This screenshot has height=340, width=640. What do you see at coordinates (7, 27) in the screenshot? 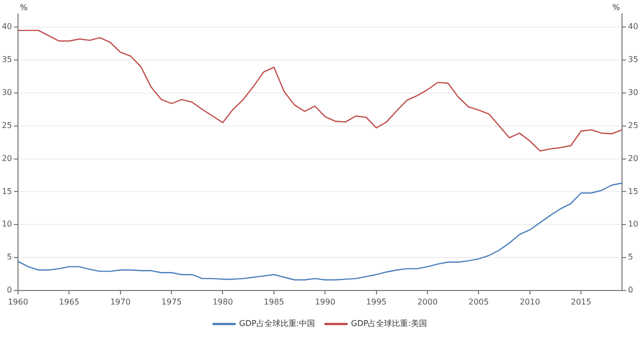
I see `y-tick-label: 40` at bounding box center [7, 27].